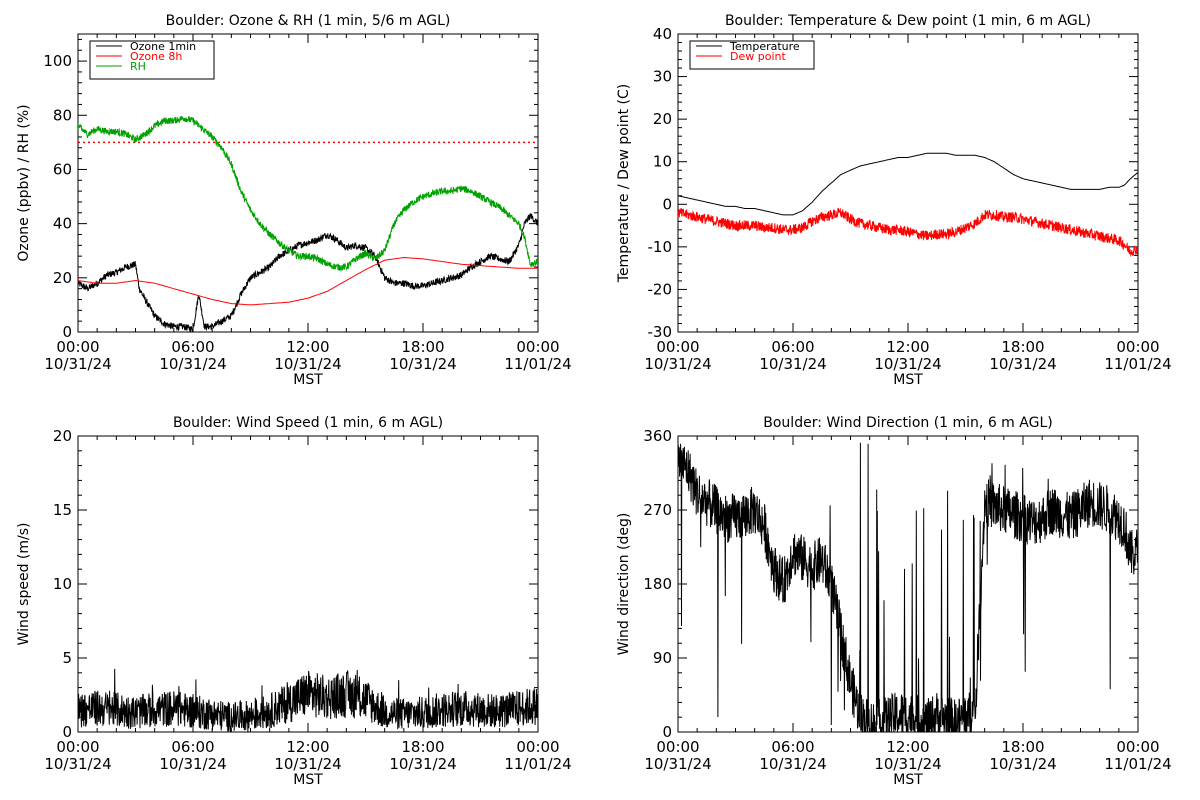  Describe the element at coordinates (660, 247) in the screenshot. I see `y-tick-label: -10` at that location.